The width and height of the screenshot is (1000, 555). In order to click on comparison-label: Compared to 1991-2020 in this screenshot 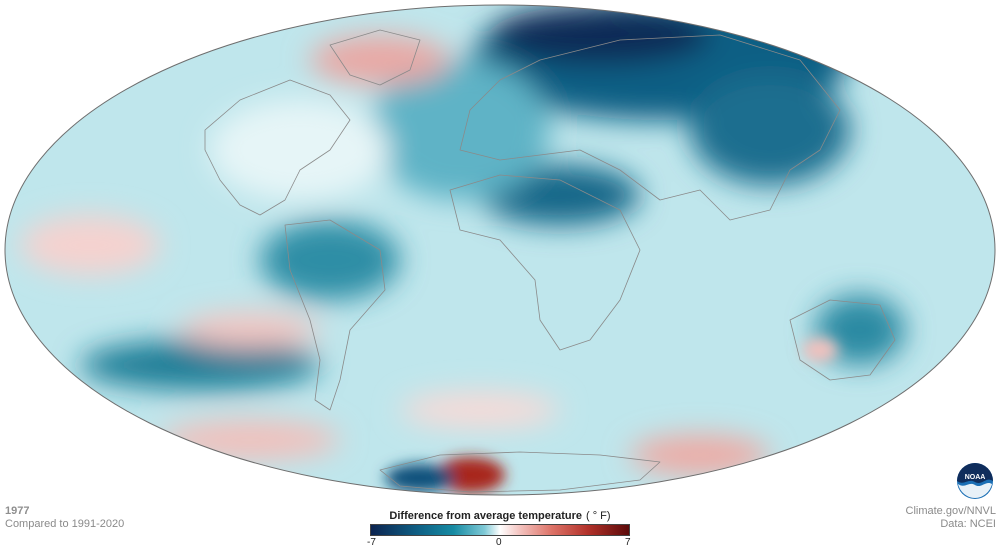, I will do `click(65, 524)`.